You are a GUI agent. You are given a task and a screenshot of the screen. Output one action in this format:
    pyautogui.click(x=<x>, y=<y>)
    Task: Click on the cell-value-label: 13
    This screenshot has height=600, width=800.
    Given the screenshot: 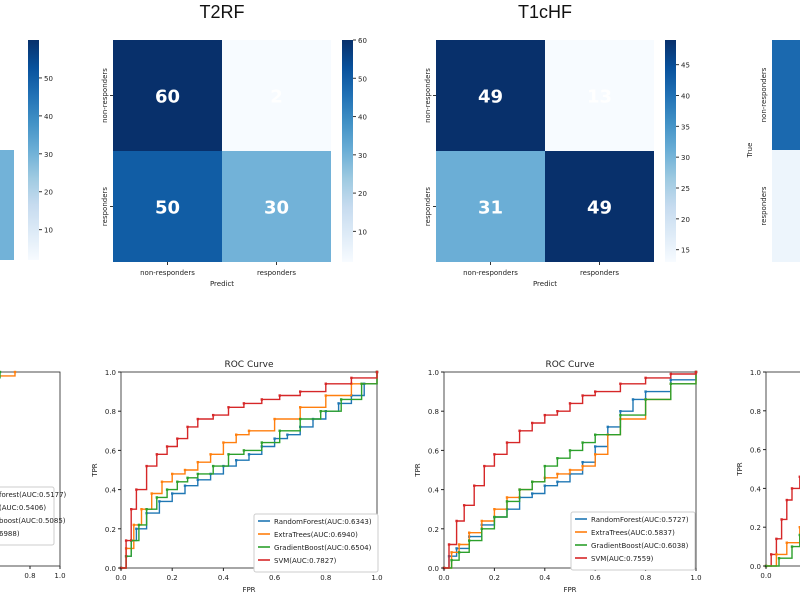 What is the action you would take?
    pyautogui.click(x=599, y=97)
    